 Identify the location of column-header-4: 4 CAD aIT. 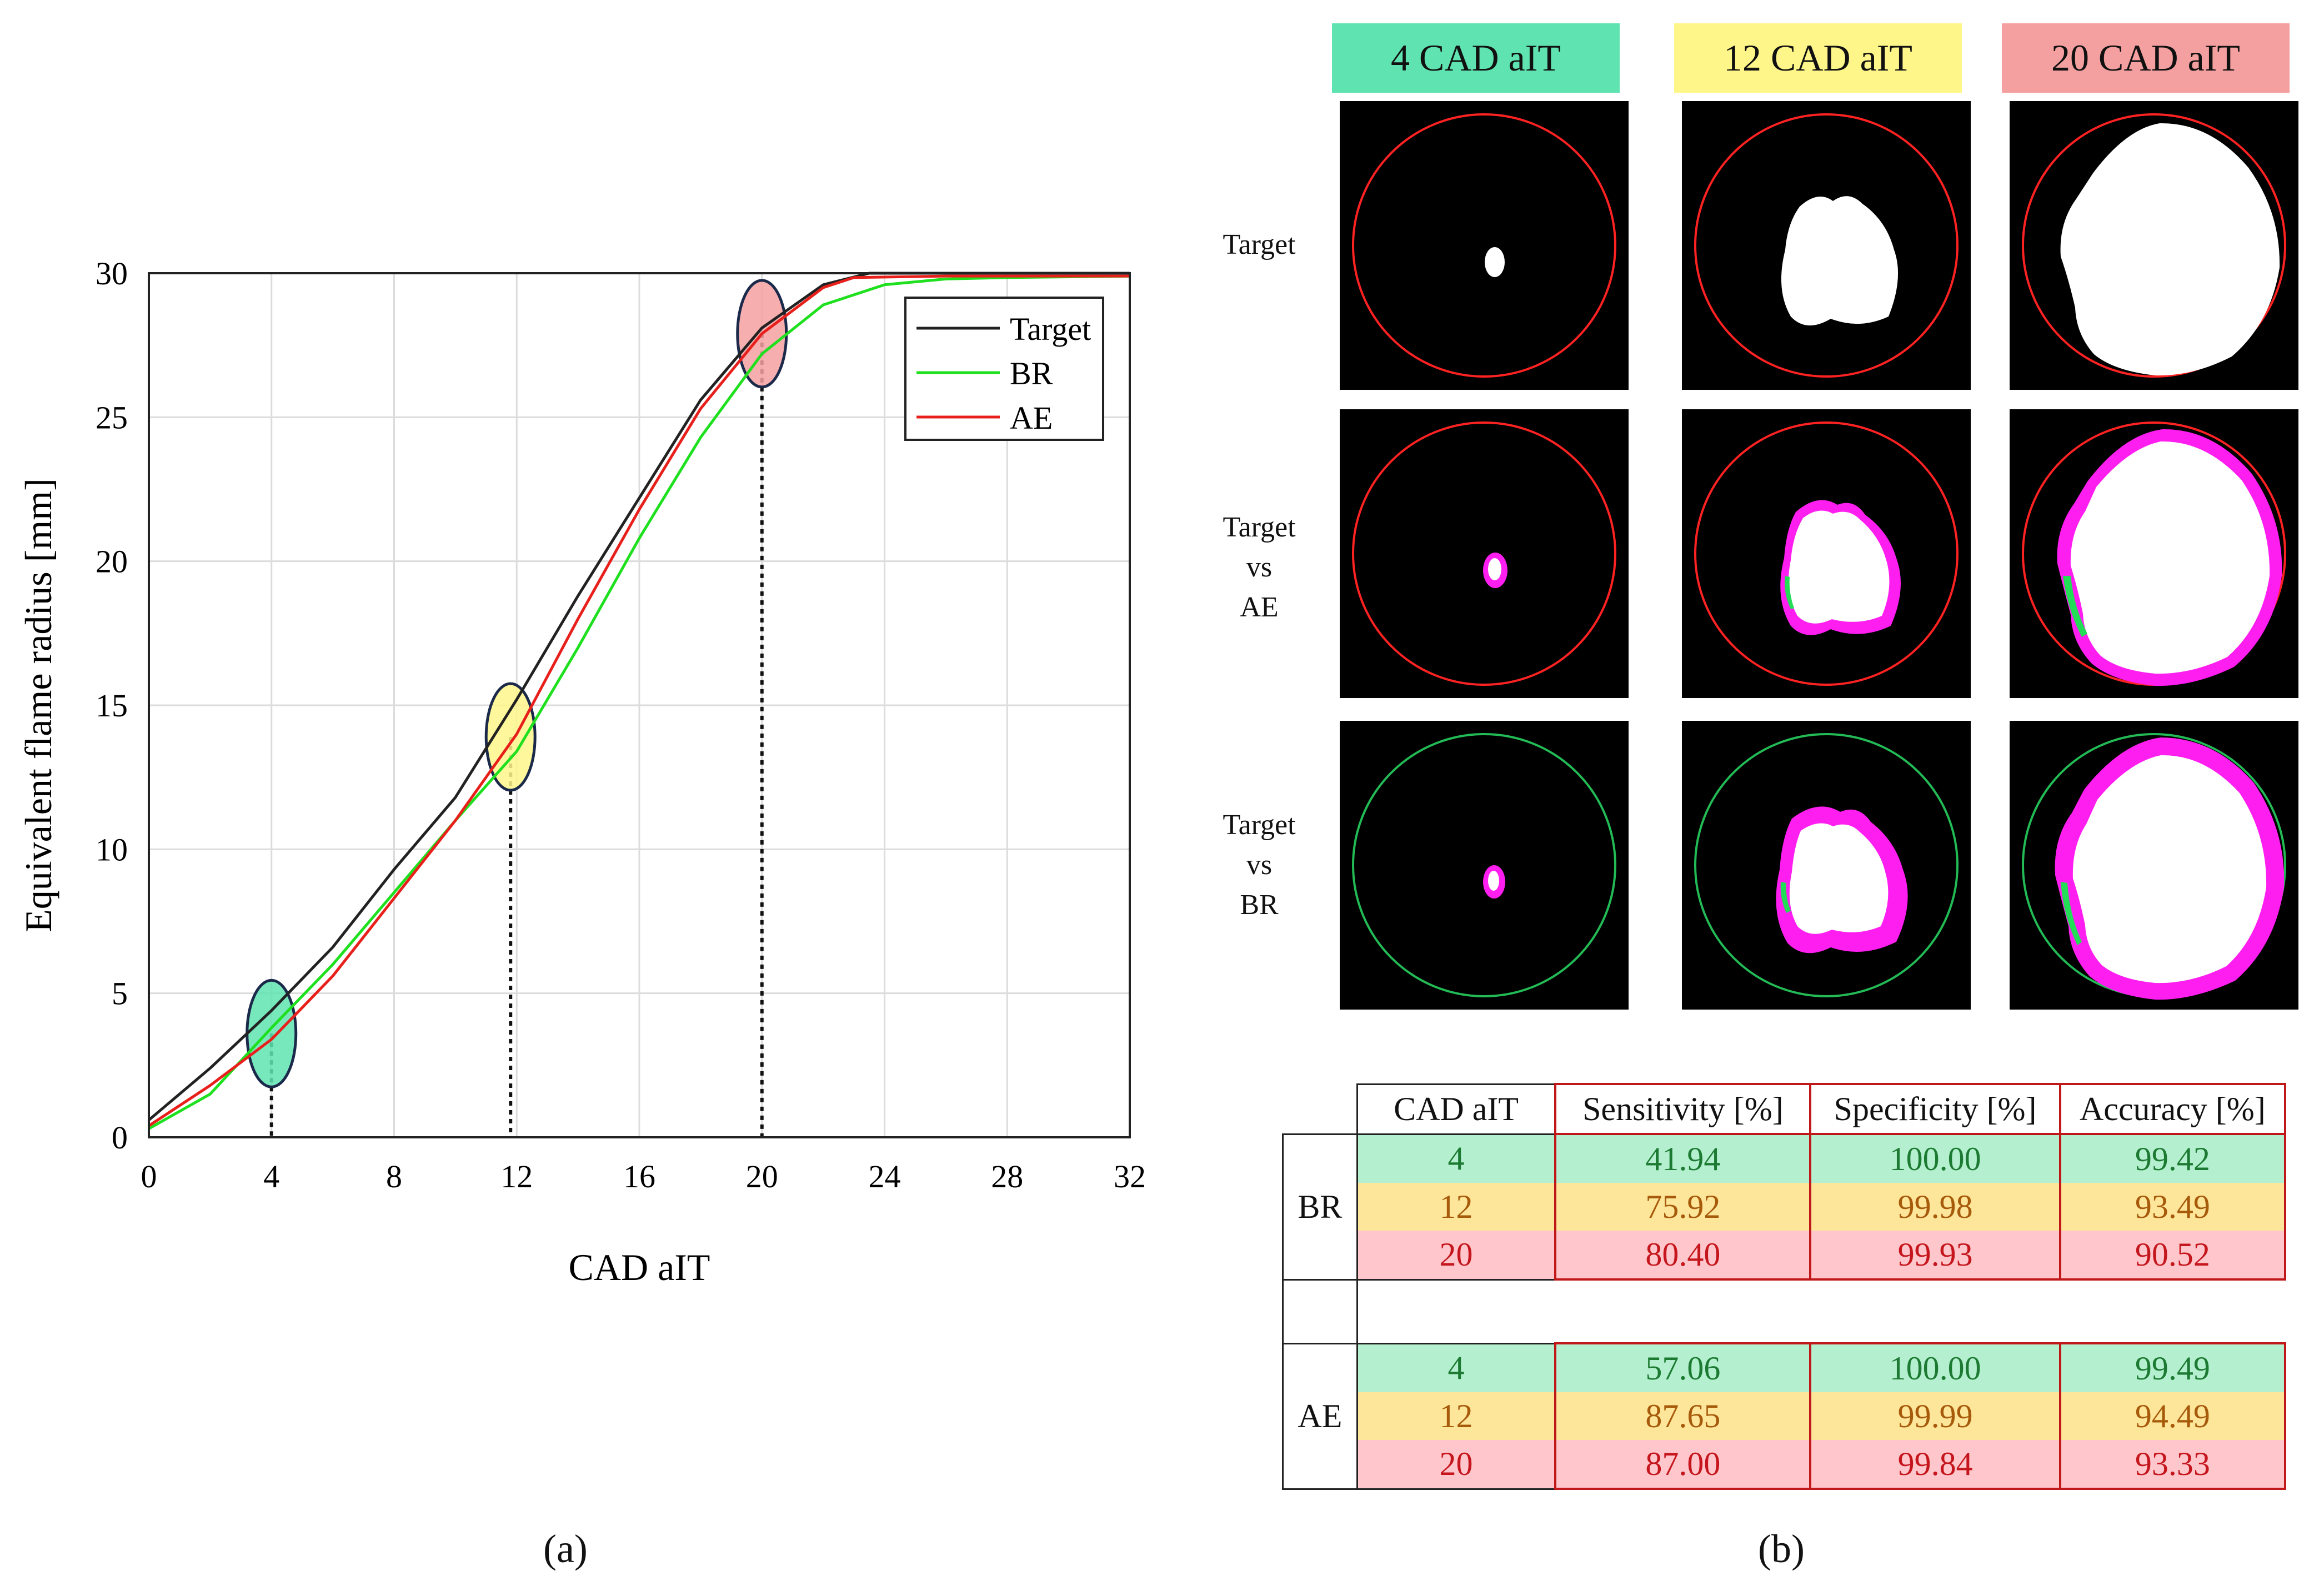
(1476, 58).